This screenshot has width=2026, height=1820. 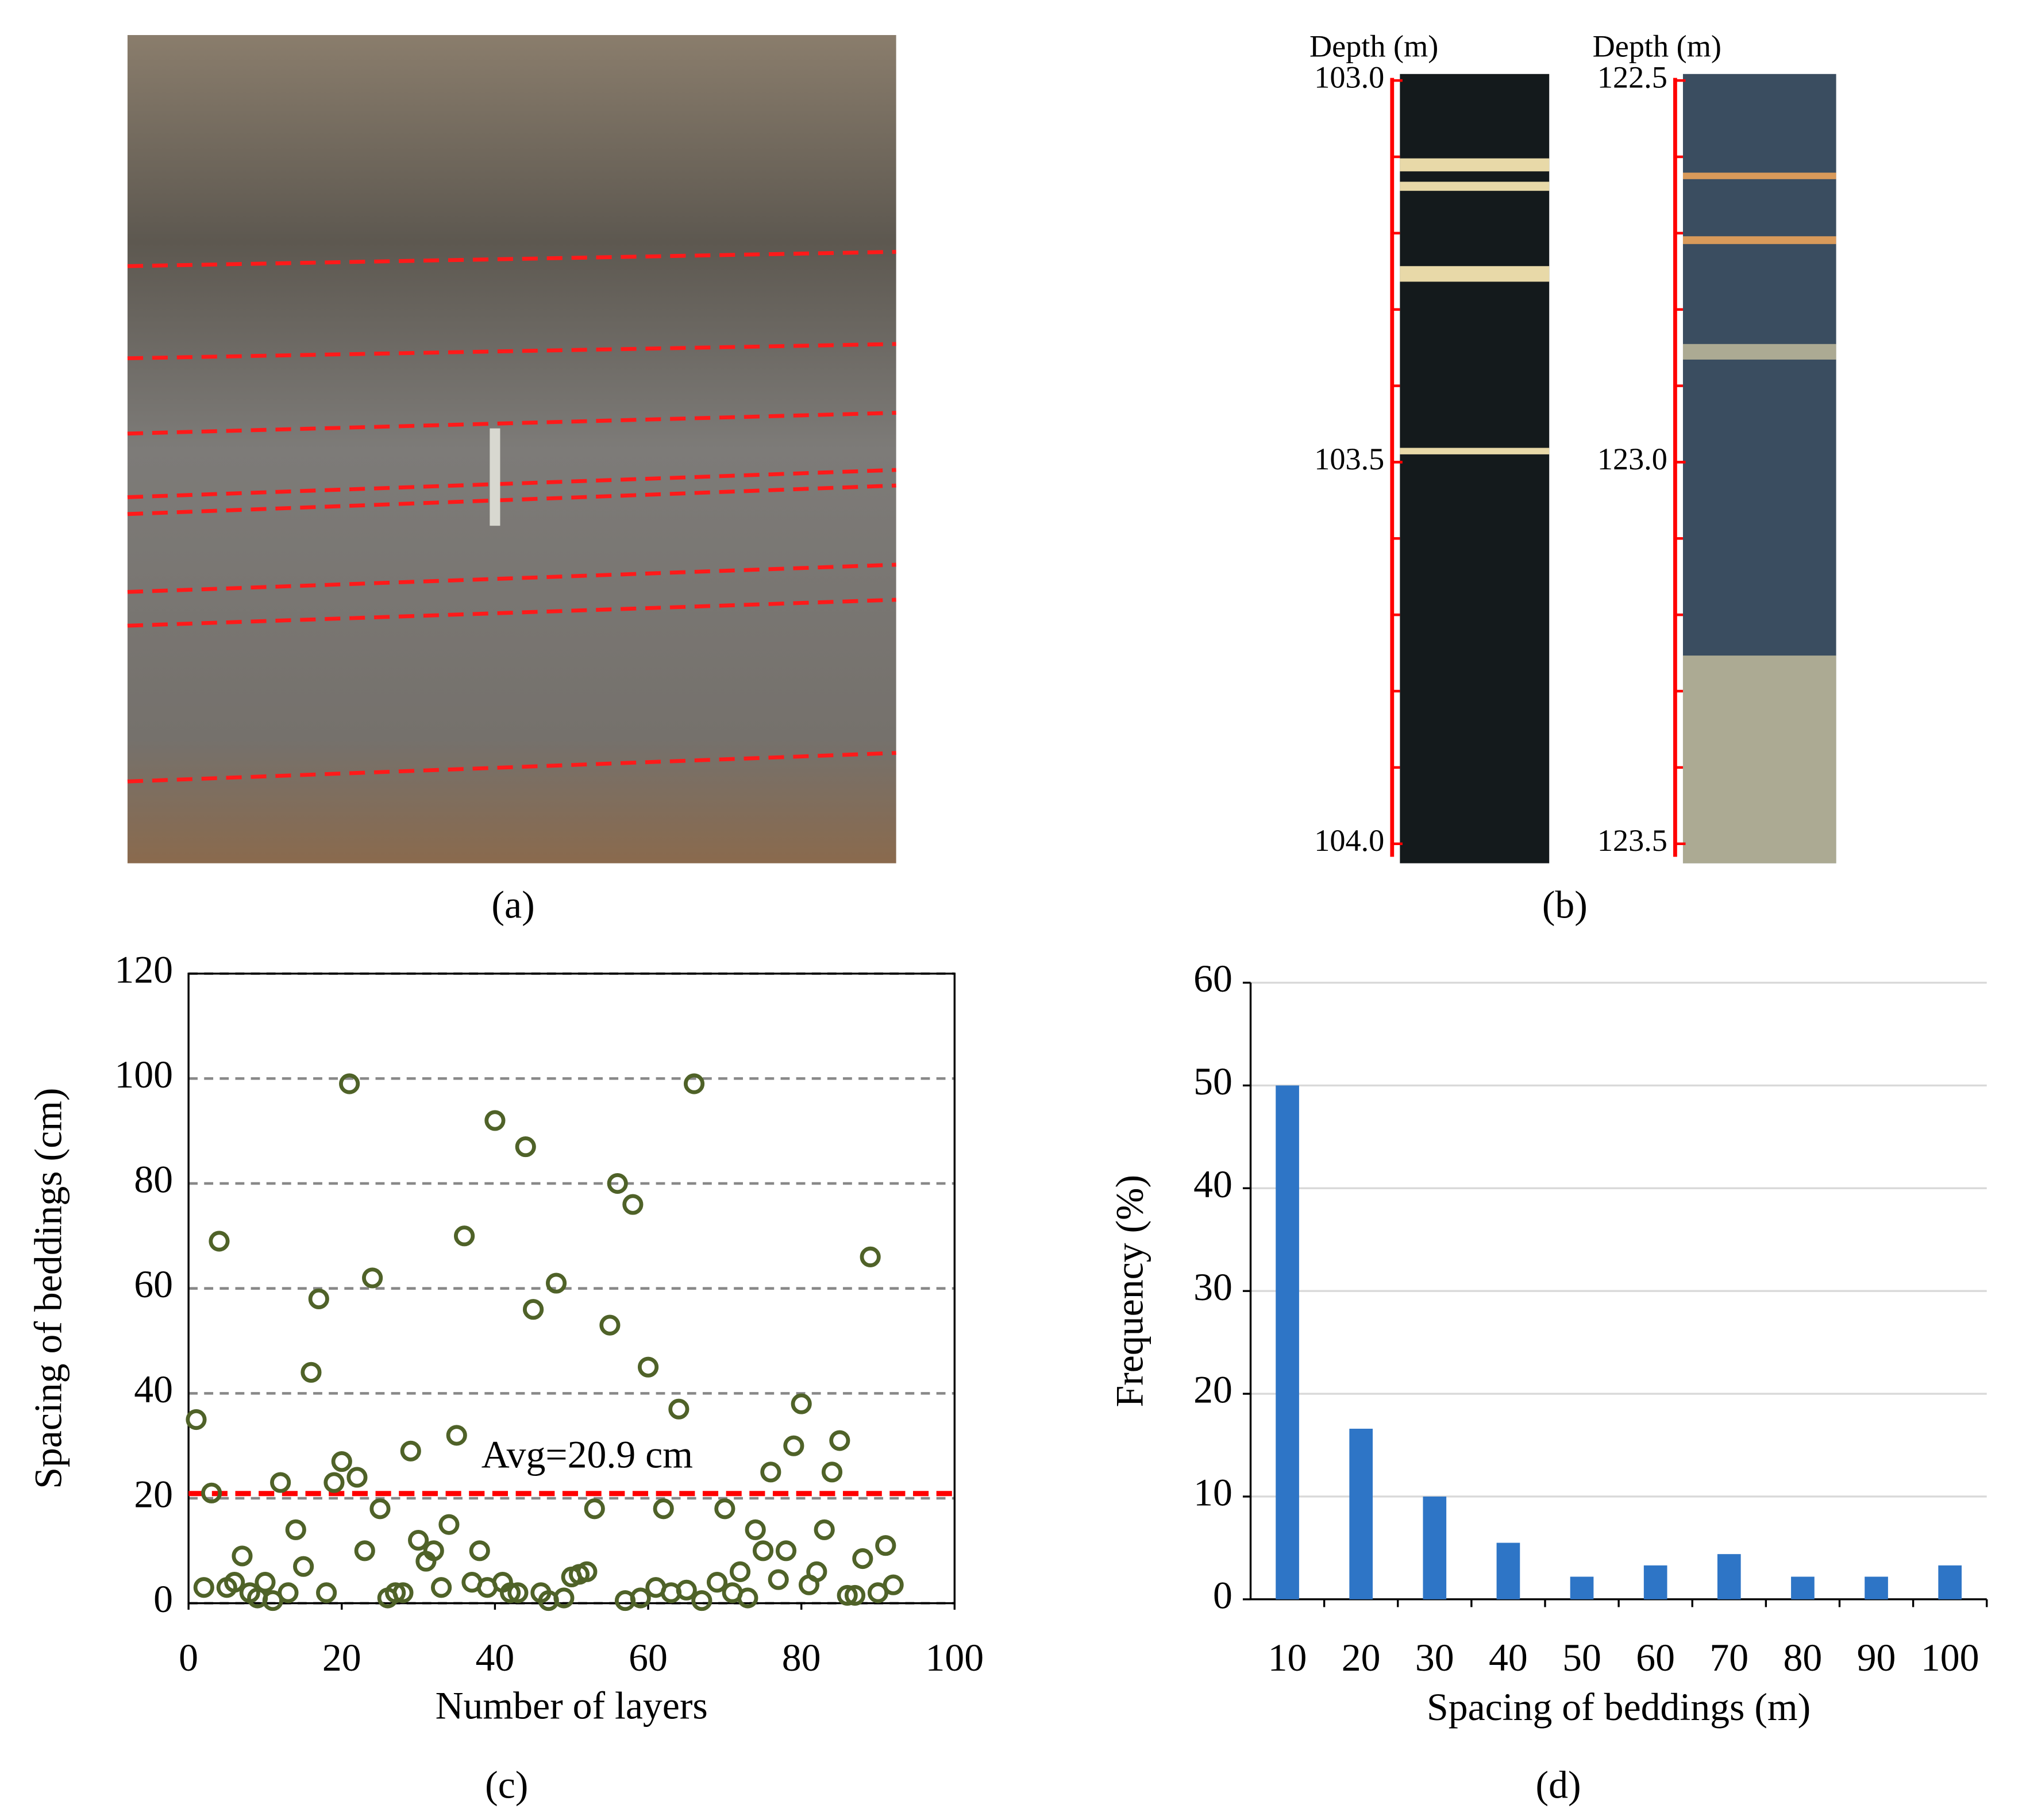 I want to click on panel-label: (c), so click(x=507, y=1785).